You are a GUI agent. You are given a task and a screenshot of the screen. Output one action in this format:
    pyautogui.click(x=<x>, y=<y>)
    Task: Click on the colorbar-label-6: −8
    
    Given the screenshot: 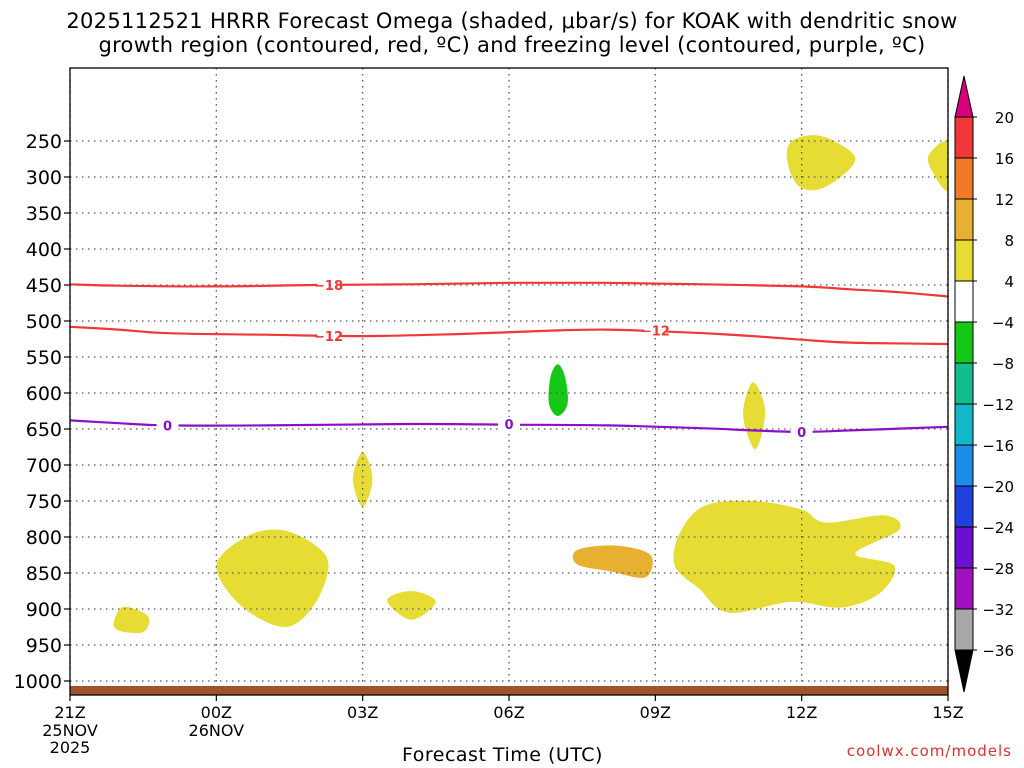 What is the action you would take?
    pyautogui.click(x=1003, y=364)
    